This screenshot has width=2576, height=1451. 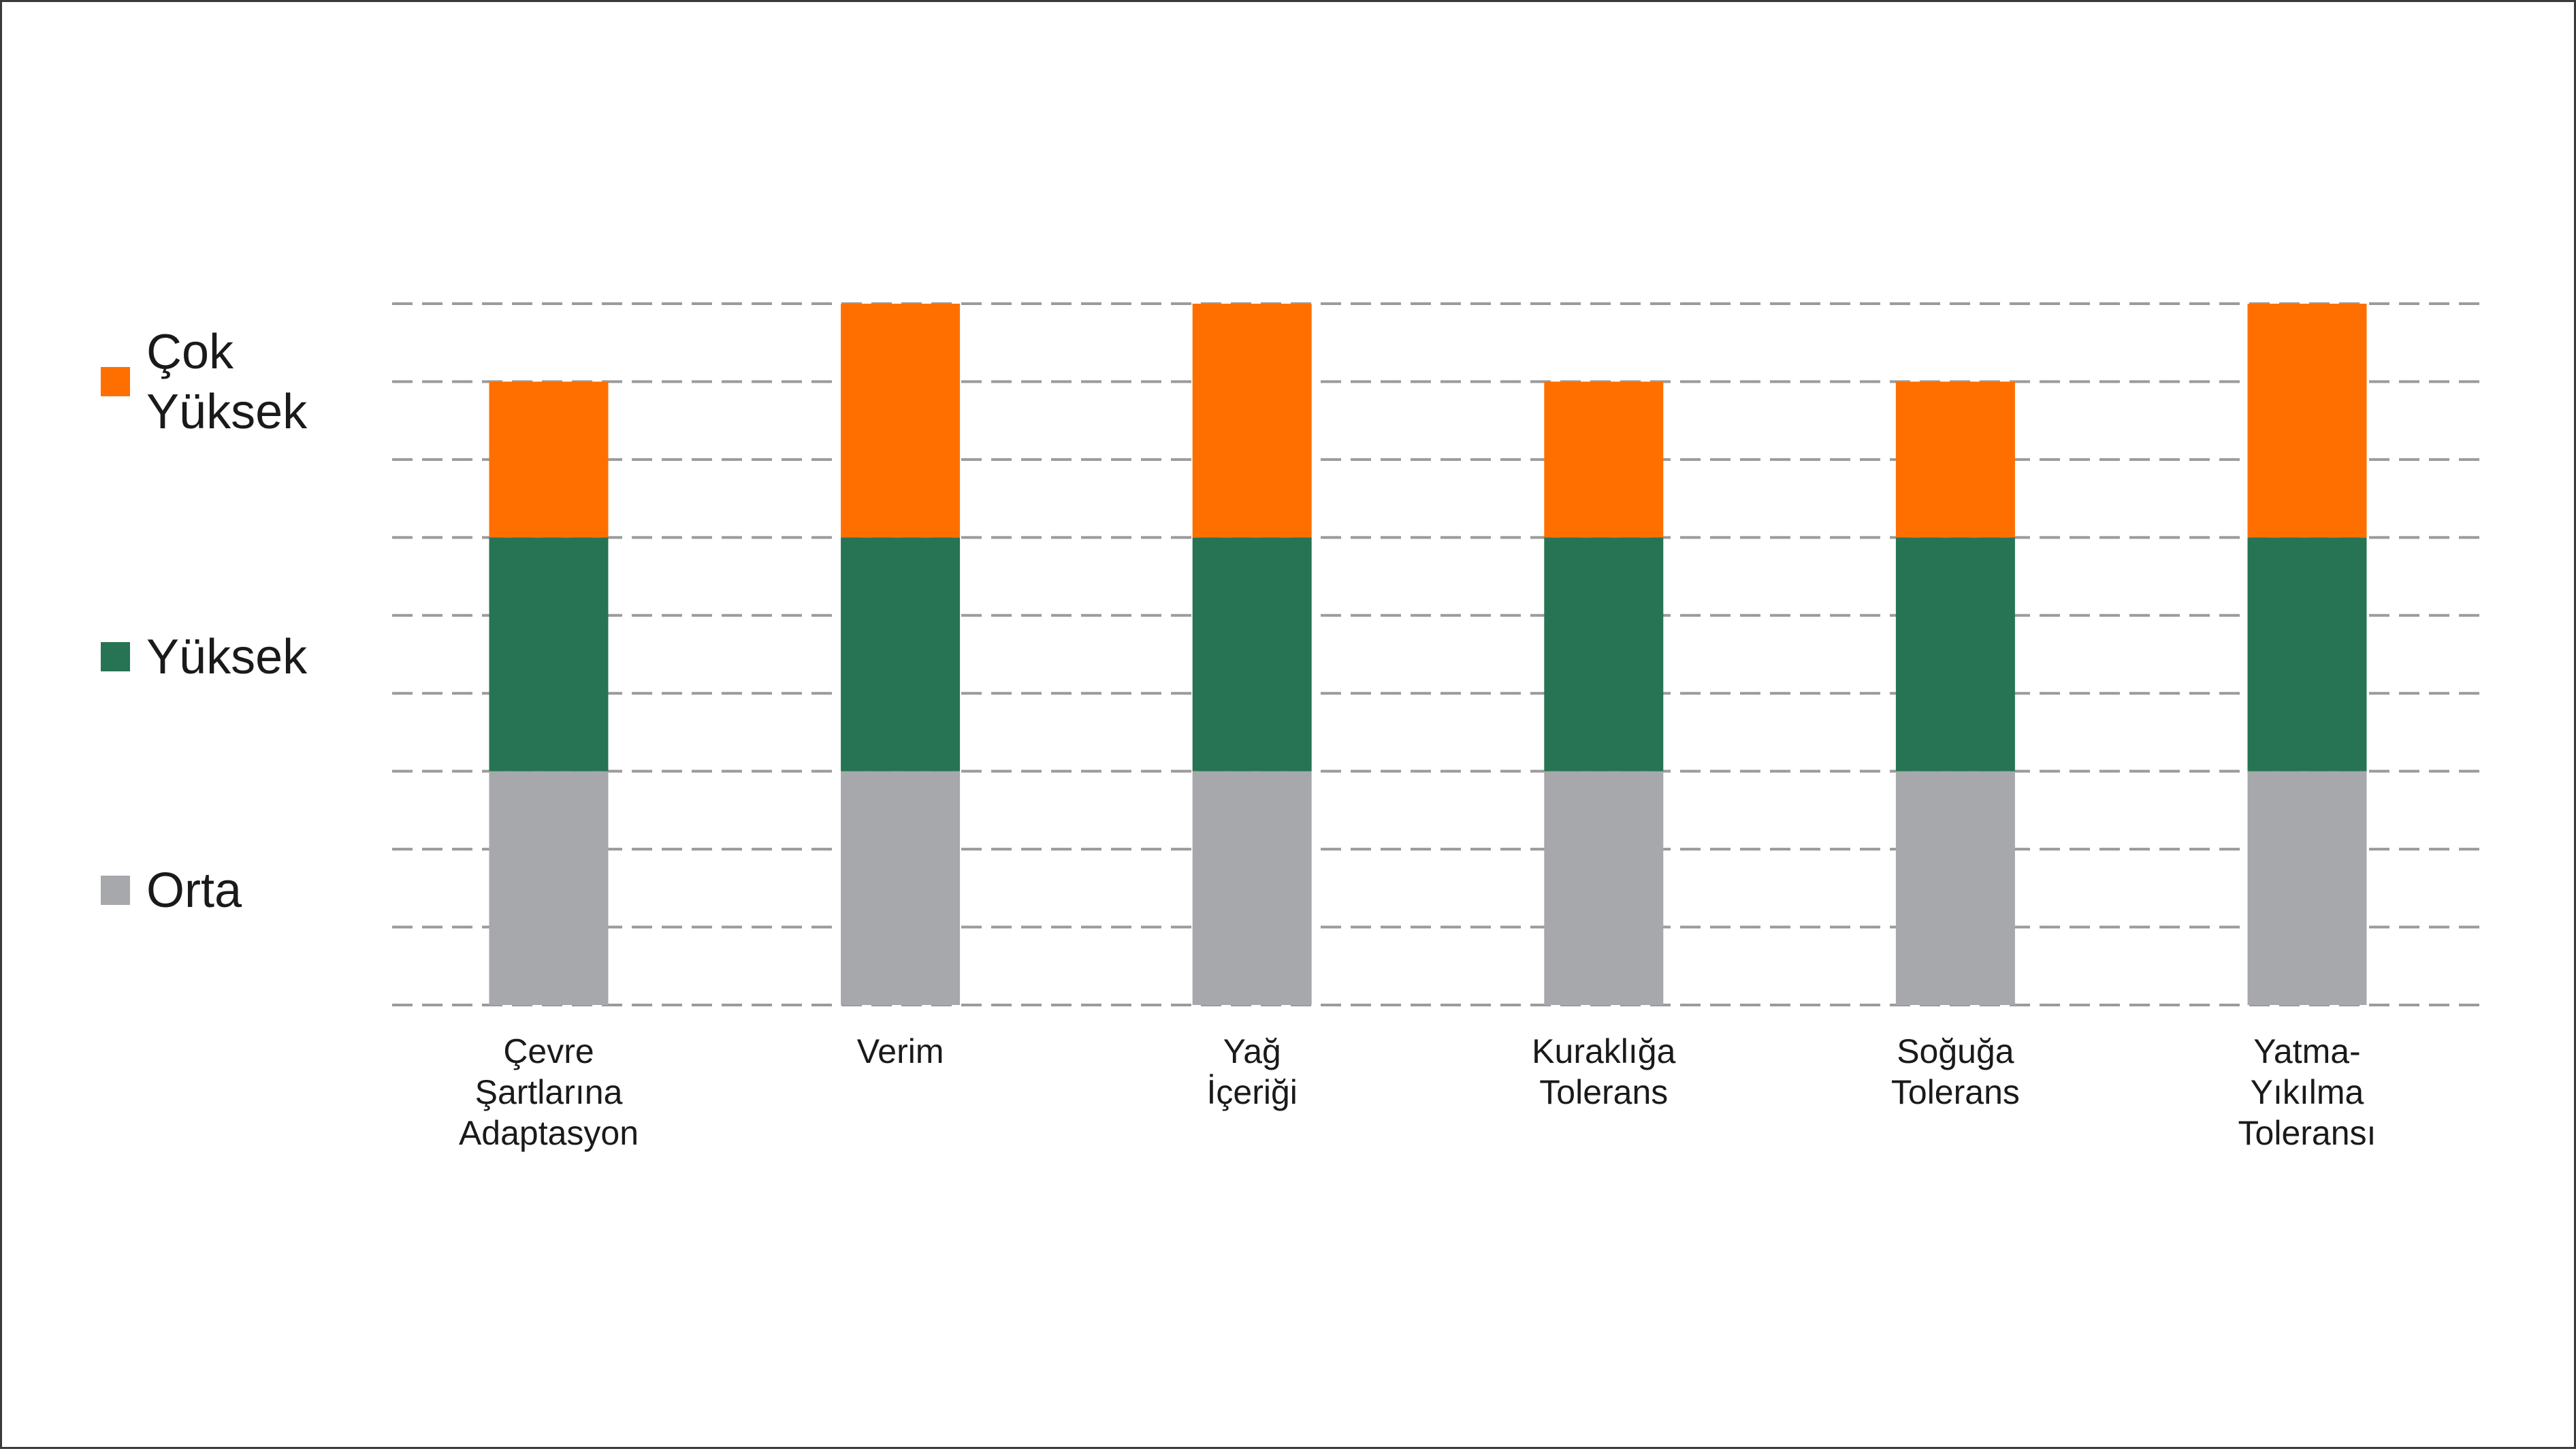 What do you see at coordinates (227, 382) in the screenshot?
I see `legend-label: Çok Yüksek` at bounding box center [227, 382].